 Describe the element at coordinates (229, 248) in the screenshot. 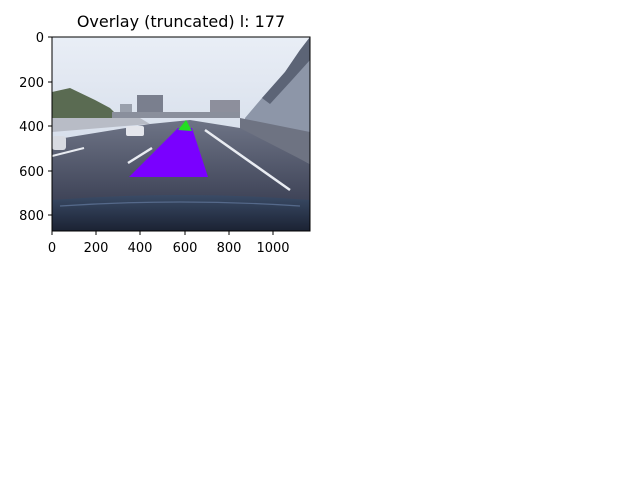

I see `x-tick-label: 800` at that location.